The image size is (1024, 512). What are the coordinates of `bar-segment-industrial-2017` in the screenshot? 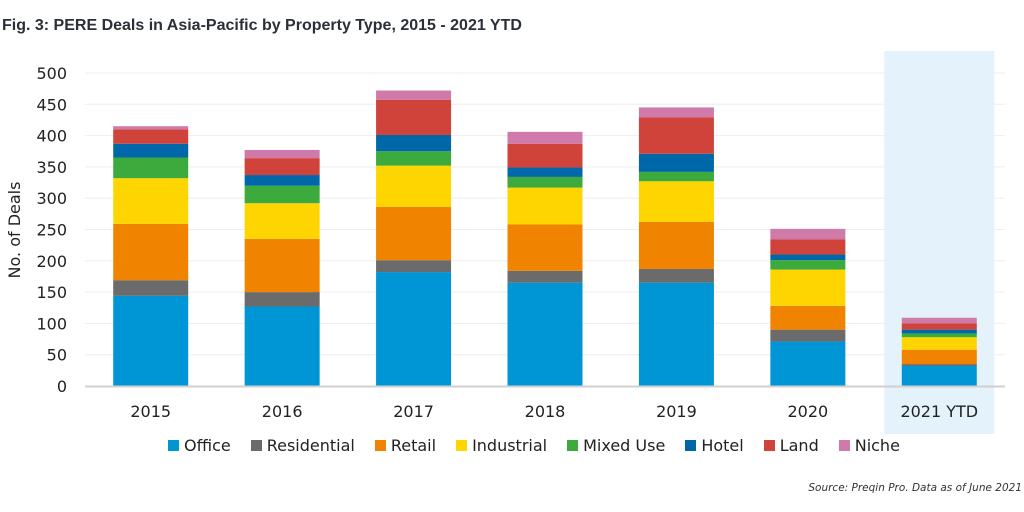 It's located at (414, 186).